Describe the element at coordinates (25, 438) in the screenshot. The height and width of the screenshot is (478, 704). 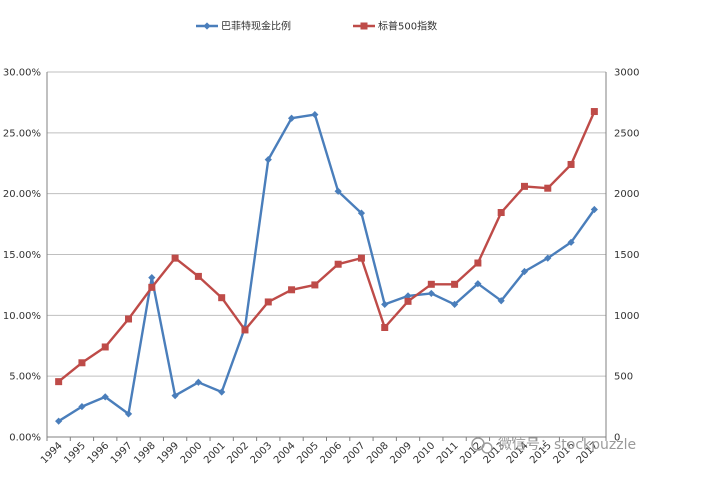
I see `y-left-tick-label: 0.00%` at that location.